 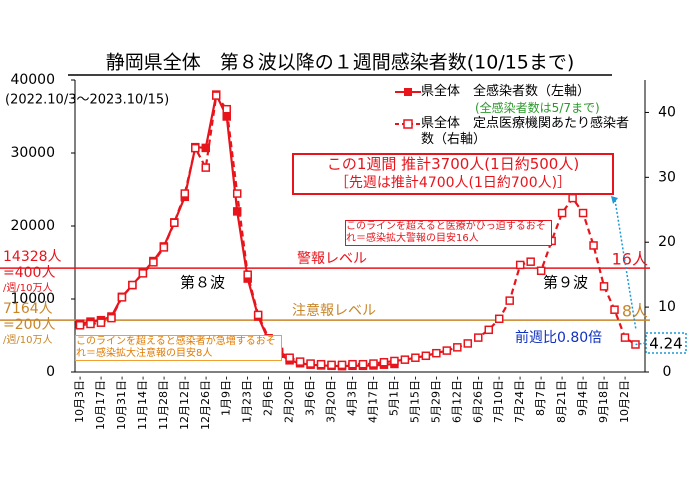 What do you see at coordinates (29, 273) in the screenshot?
I see `reference-left-label: =400人` at bounding box center [29, 273].